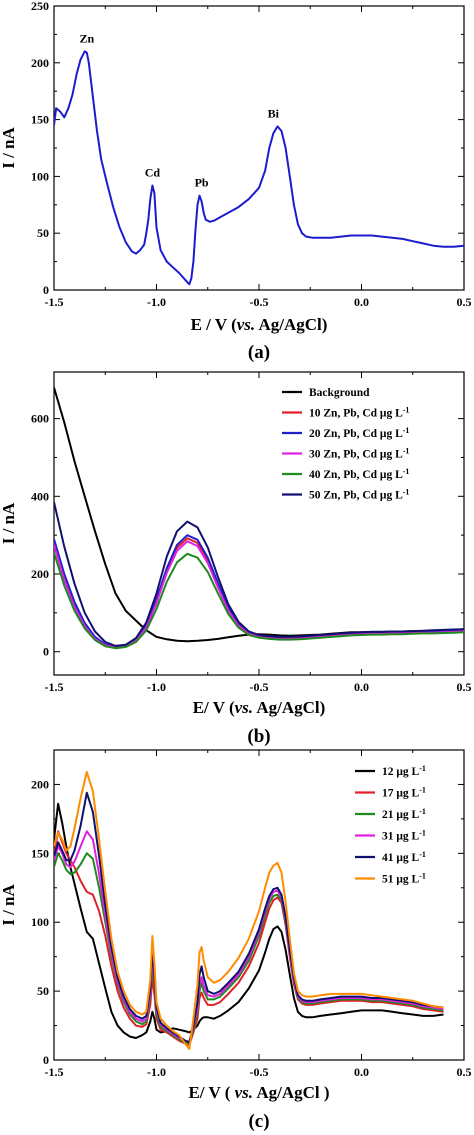 The image size is (474, 1135). I want to click on y-tick-label: 600, so click(40, 419).